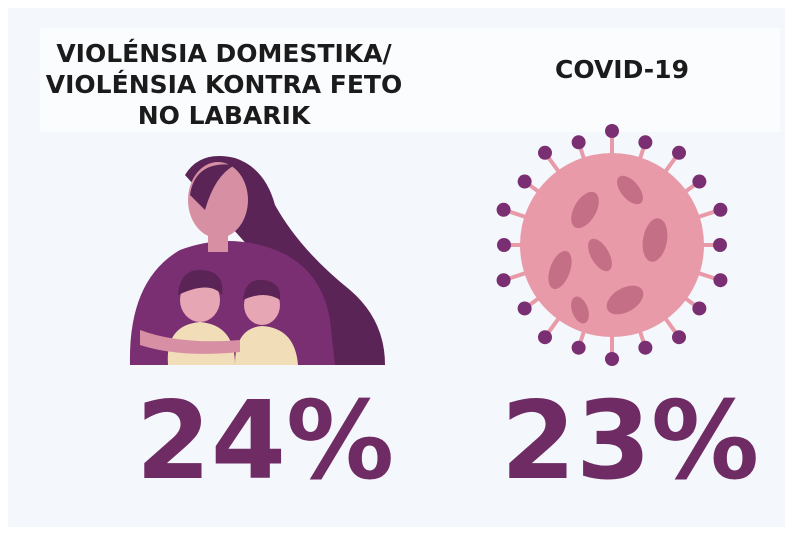 The width and height of the screenshot is (793, 535). I want to click on virus-body, so click(612, 245).